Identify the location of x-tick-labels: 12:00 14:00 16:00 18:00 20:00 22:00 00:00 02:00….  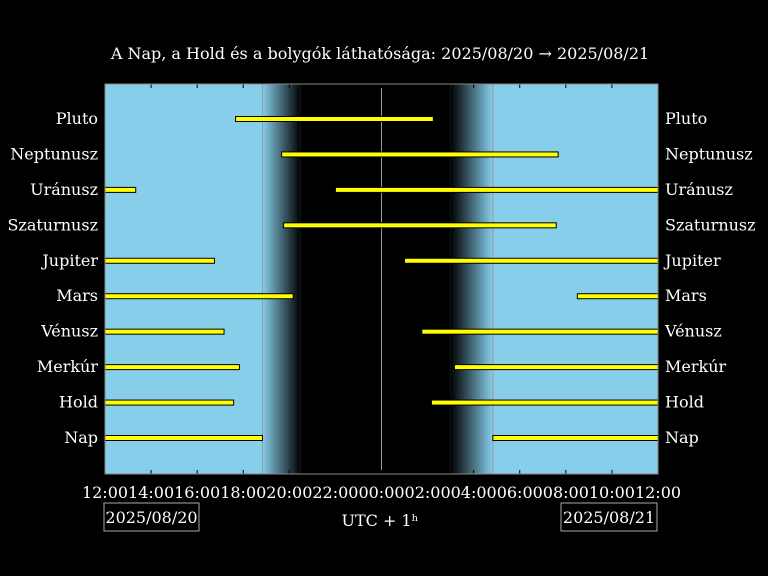
(381, 492).